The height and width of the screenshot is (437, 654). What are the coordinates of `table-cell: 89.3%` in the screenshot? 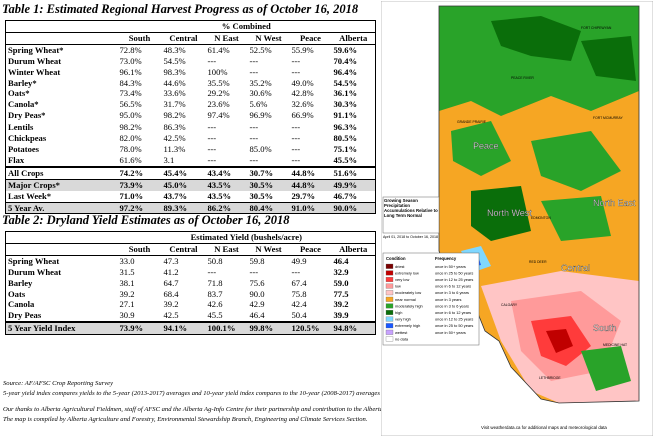 It's located at (183, 207).